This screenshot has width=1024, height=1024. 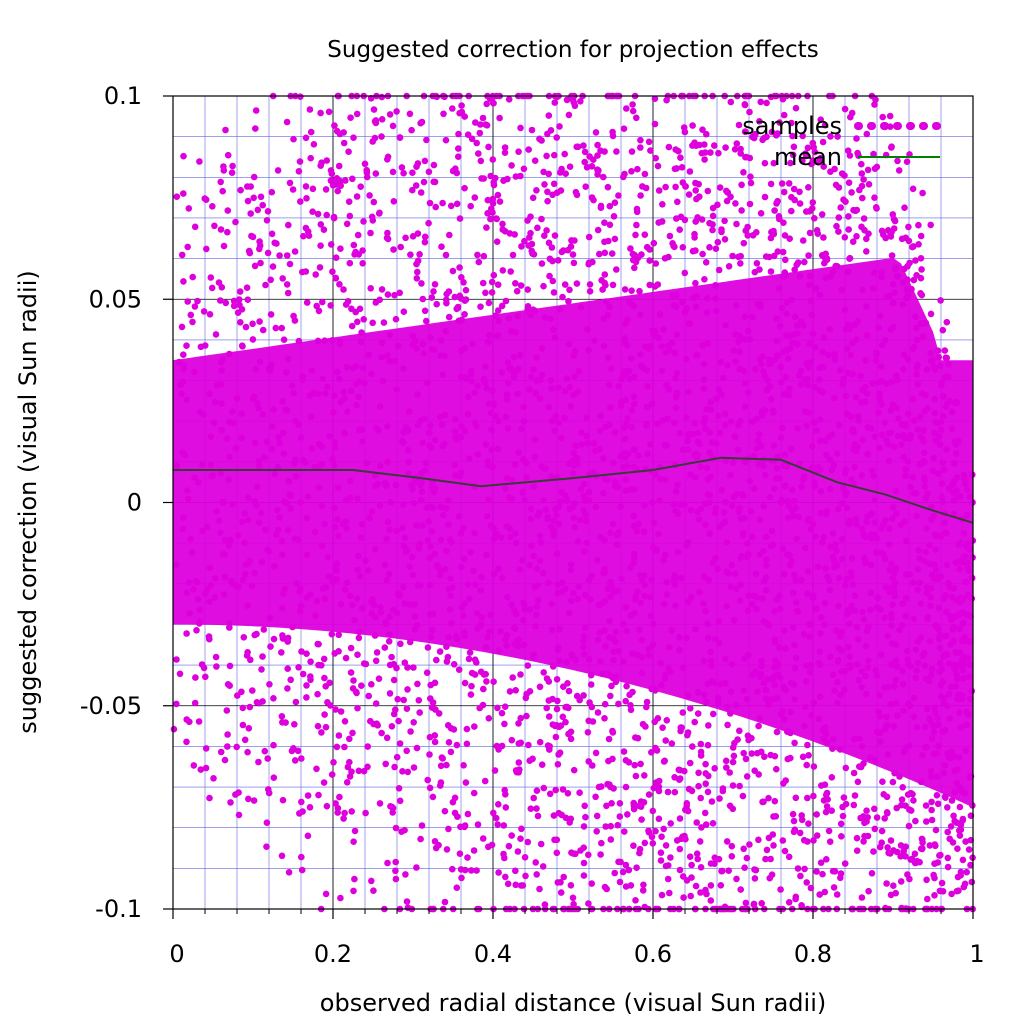 What do you see at coordinates (653, 954) in the screenshot?
I see `x-tick-label: 0.6` at bounding box center [653, 954].